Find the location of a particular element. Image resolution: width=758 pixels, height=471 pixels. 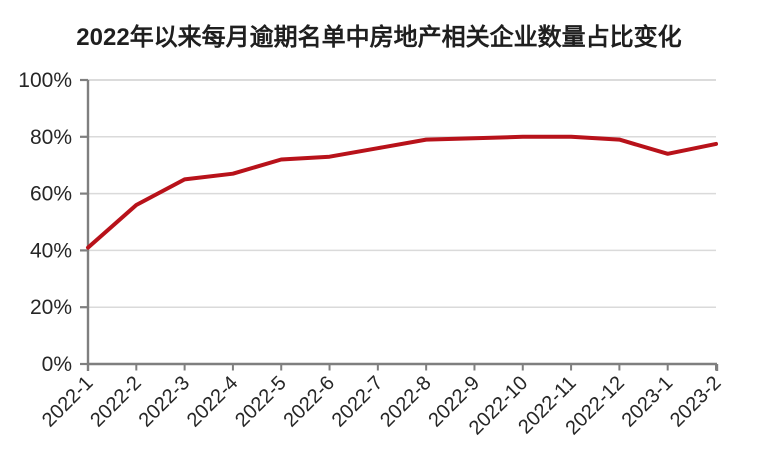

x-axis-tick-label: 2022-2 is located at coordinates (116, 402).